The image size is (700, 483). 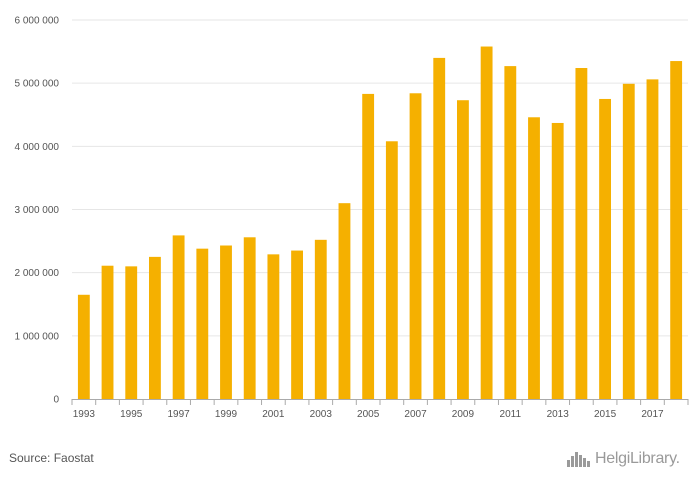 What do you see at coordinates (558, 414) in the screenshot?
I see `x-tick-label: 2013` at bounding box center [558, 414].